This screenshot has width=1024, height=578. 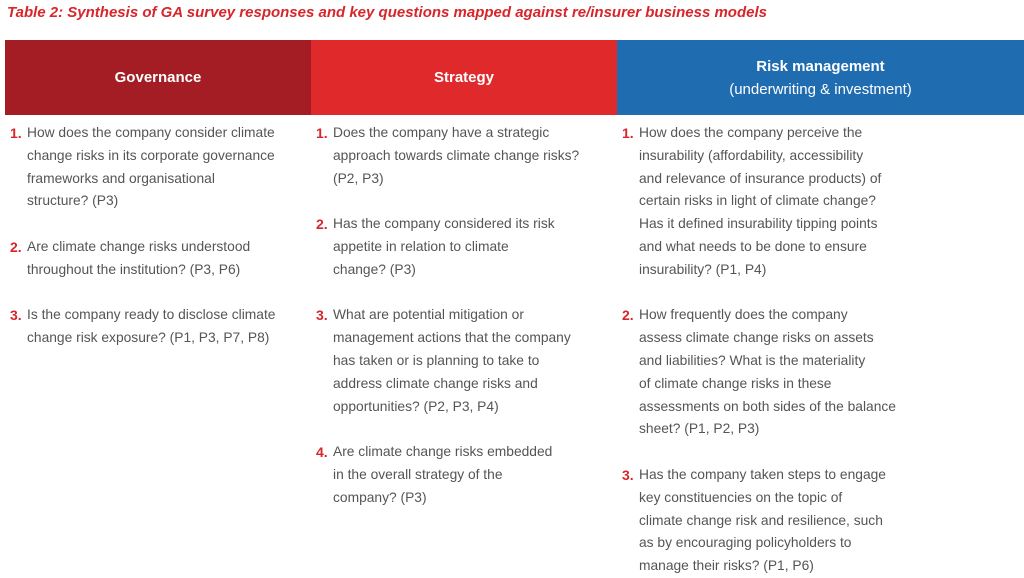 What do you see at coordinates (452, 338) in the screenshot?
I see `question-text: management actions that the company` at bounding box center [452, 338].